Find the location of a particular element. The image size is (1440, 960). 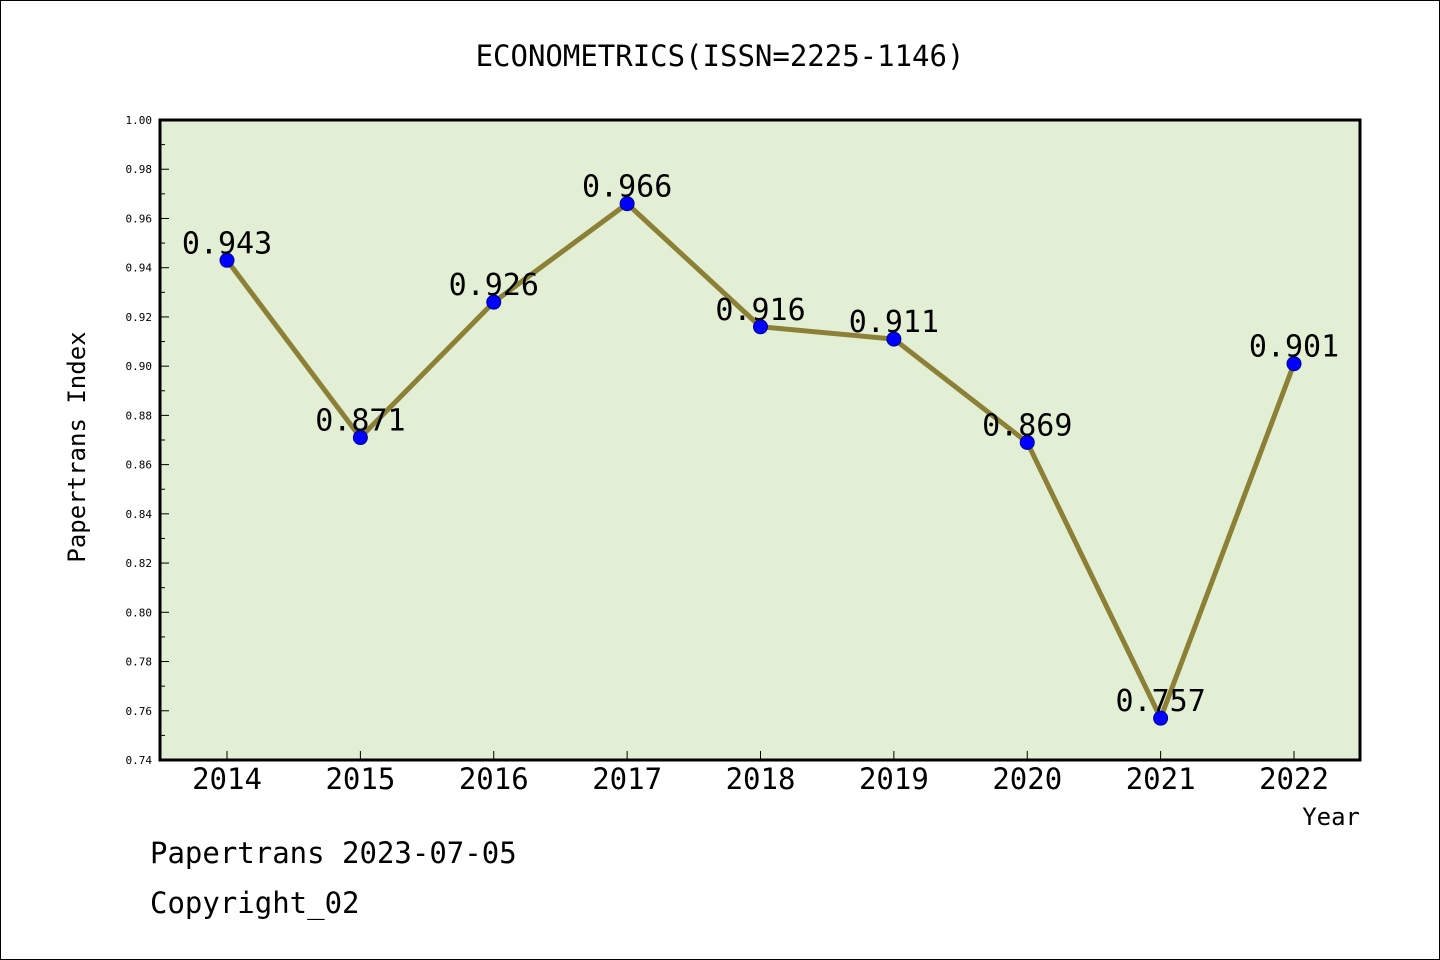

y-tick-label: 0.78 is located at coordinates (139, 662).